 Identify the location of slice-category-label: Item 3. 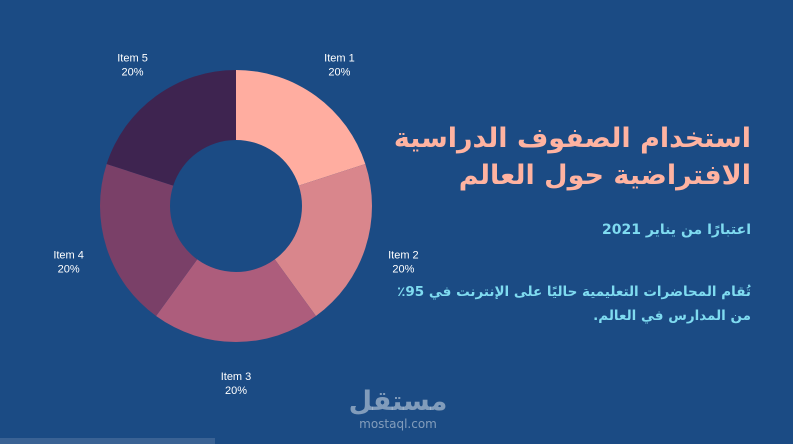
(236, 377).